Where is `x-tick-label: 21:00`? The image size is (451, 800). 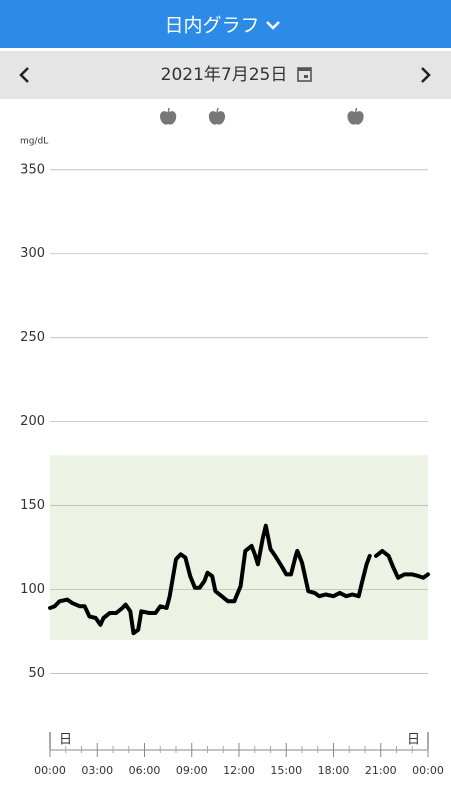
x-tick-label: 21:00 is located at coordinates (381, 770).